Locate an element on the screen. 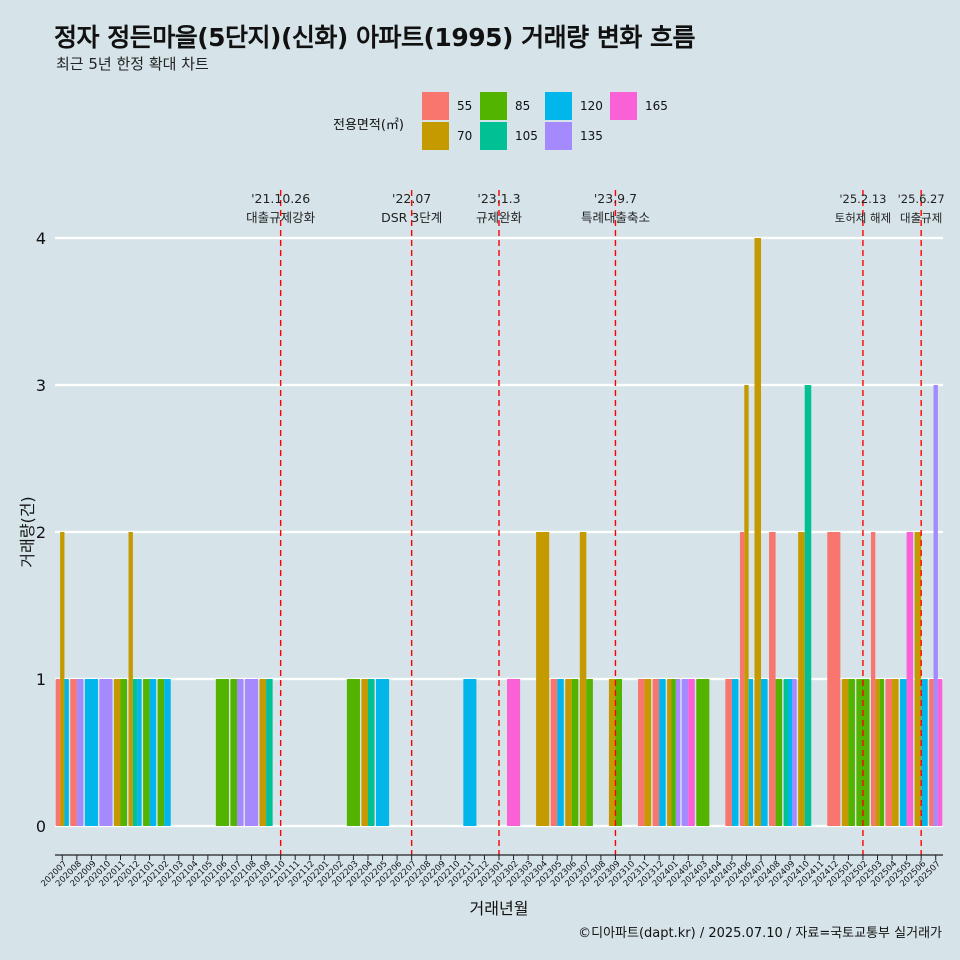  x-axis-title: 거래년월 is located at coordinates (499, 908).